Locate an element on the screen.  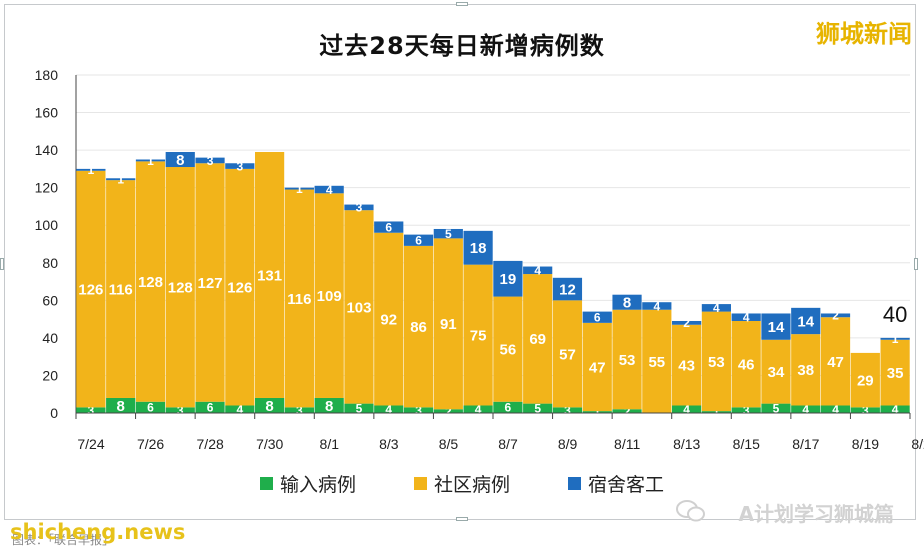
chart-legend: 输入病例 社区病例 宿舍客工 is located at coordinates (462, 483).